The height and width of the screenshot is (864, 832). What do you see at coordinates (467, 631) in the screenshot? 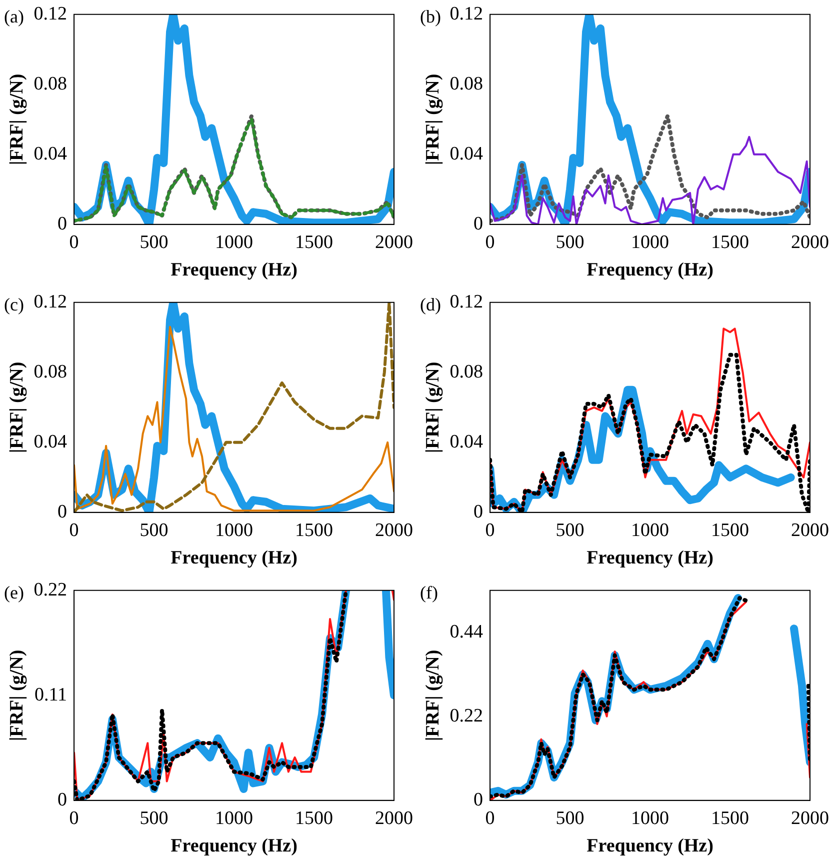
I see `y-tick-label: 0.44` at bounding box center [467, 631].